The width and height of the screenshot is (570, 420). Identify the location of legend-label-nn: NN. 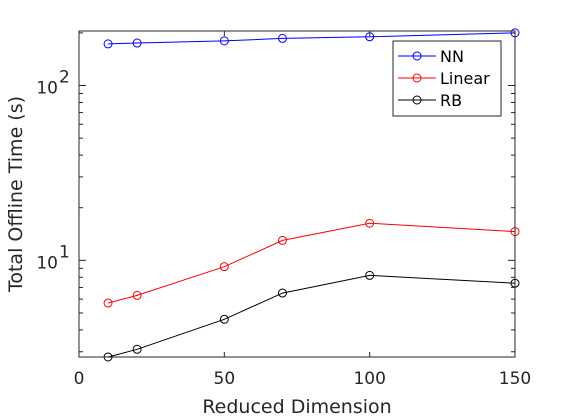
(452, 56).